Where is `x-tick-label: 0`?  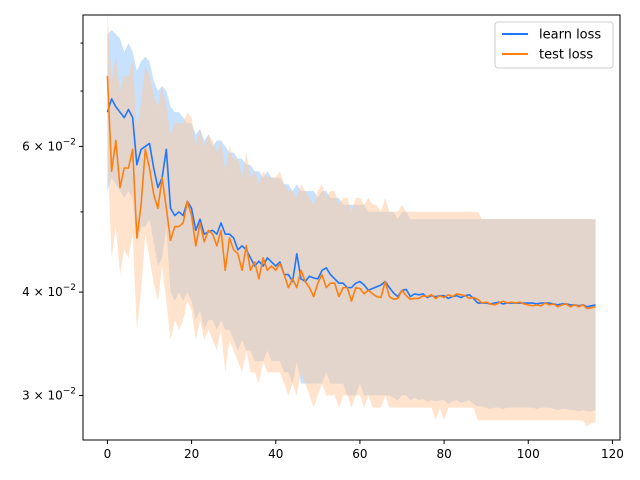 x-tick-label: 0 is located at coordinates (108, 454).